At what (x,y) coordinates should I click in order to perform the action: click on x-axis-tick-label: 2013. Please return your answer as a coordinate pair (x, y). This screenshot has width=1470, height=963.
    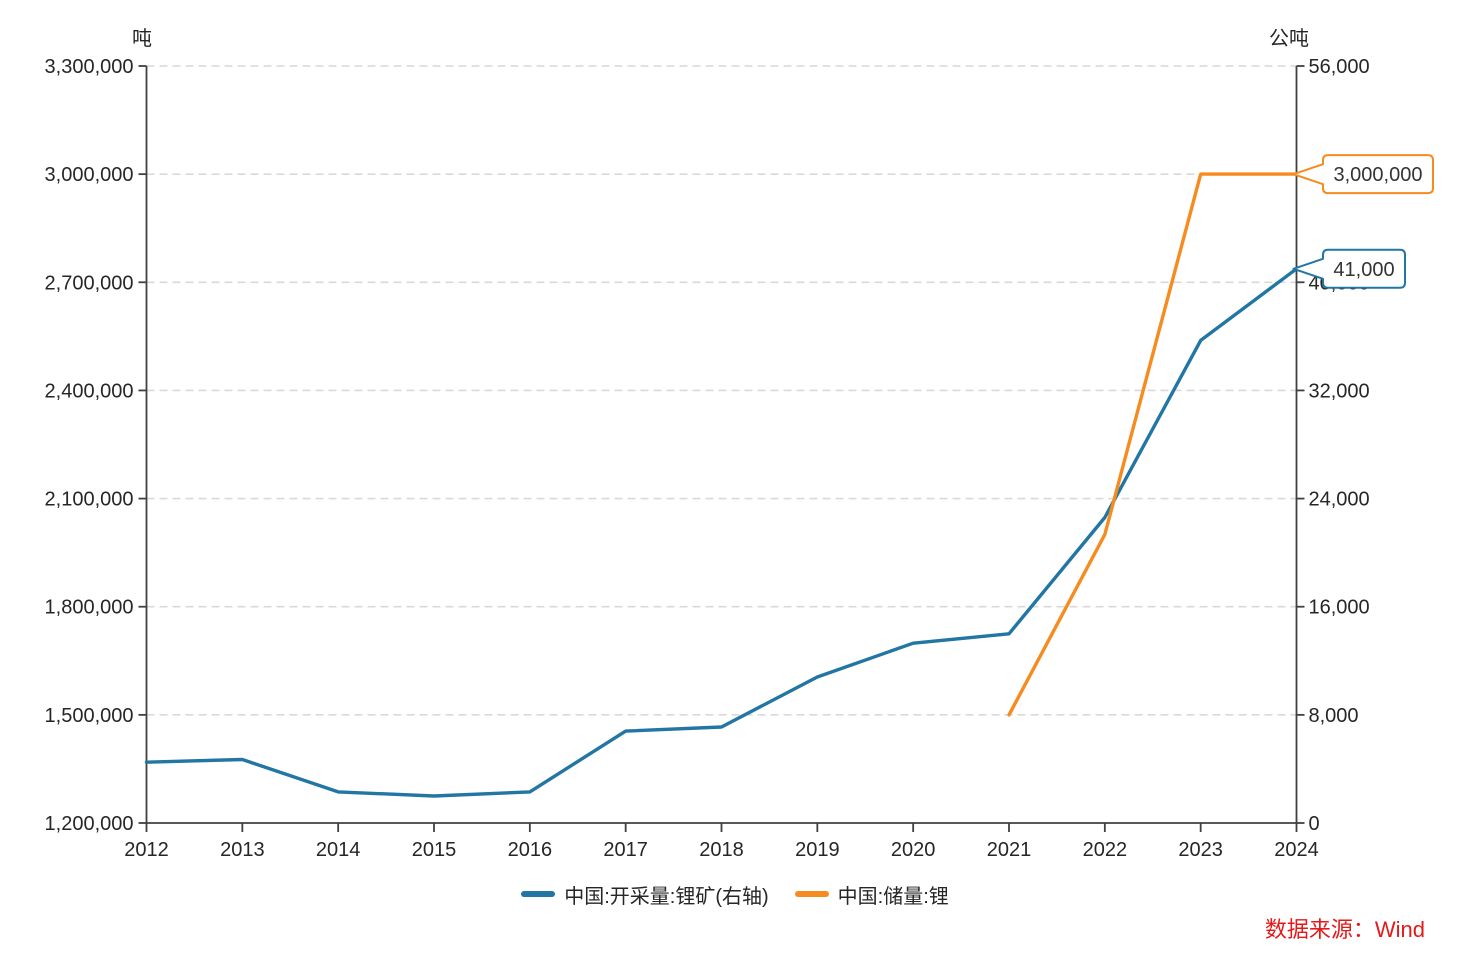
    Looking at the image, I should click on (242, 850).